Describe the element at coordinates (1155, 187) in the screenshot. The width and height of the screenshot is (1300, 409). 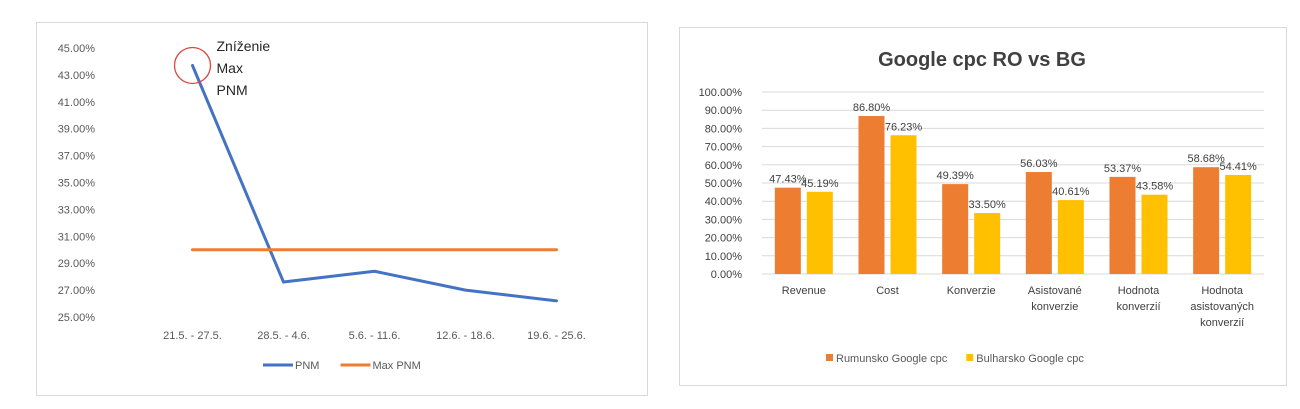
I see `data-label: 43.58%` at that location.